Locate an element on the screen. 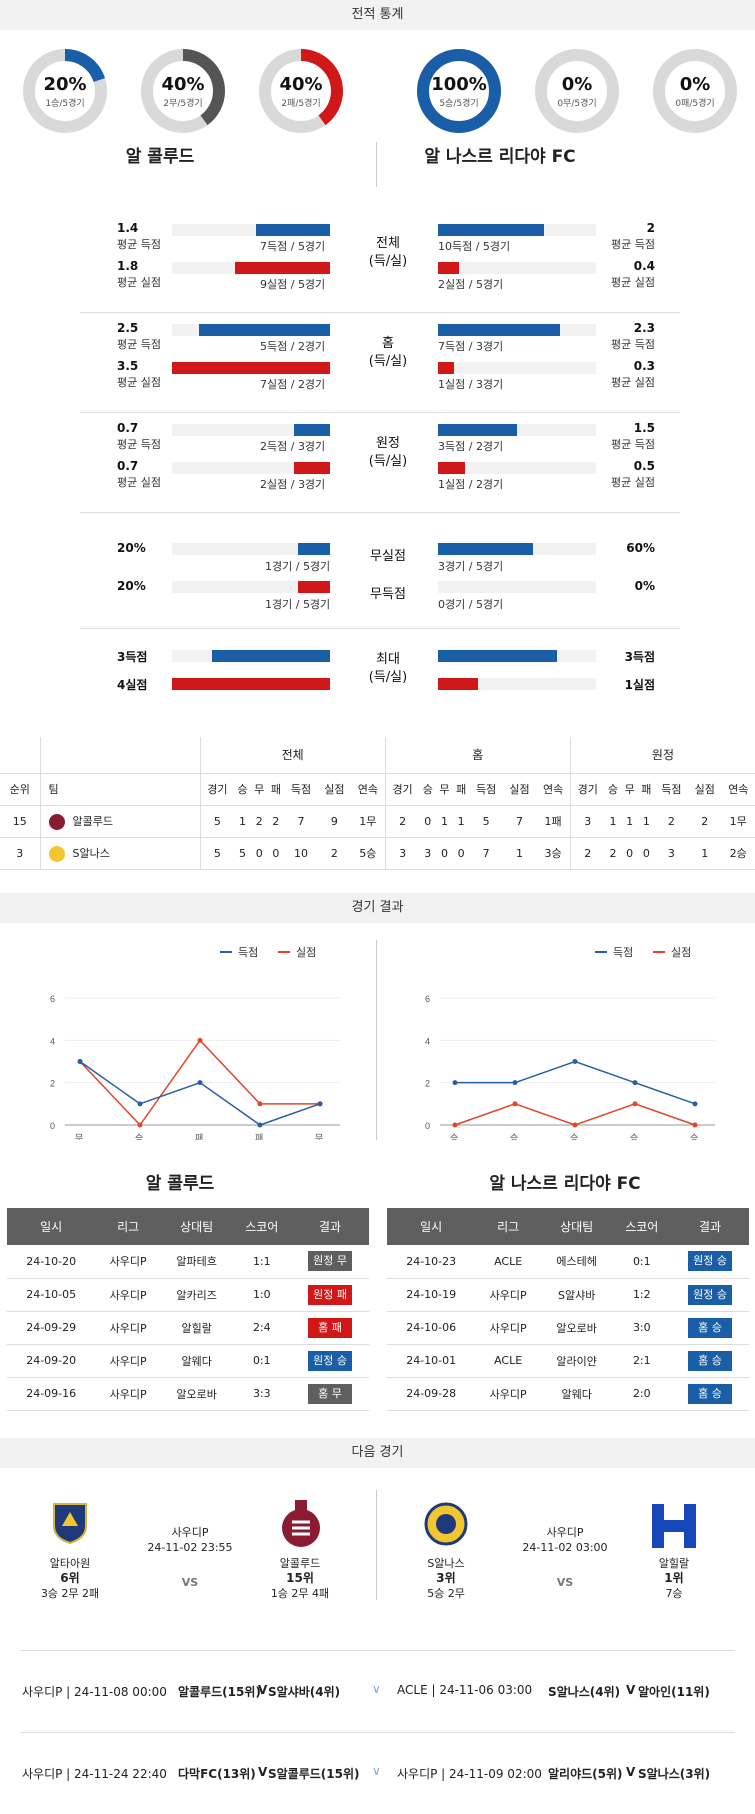  stat-label: 평균 득점 is located at coordinates (633, 344).